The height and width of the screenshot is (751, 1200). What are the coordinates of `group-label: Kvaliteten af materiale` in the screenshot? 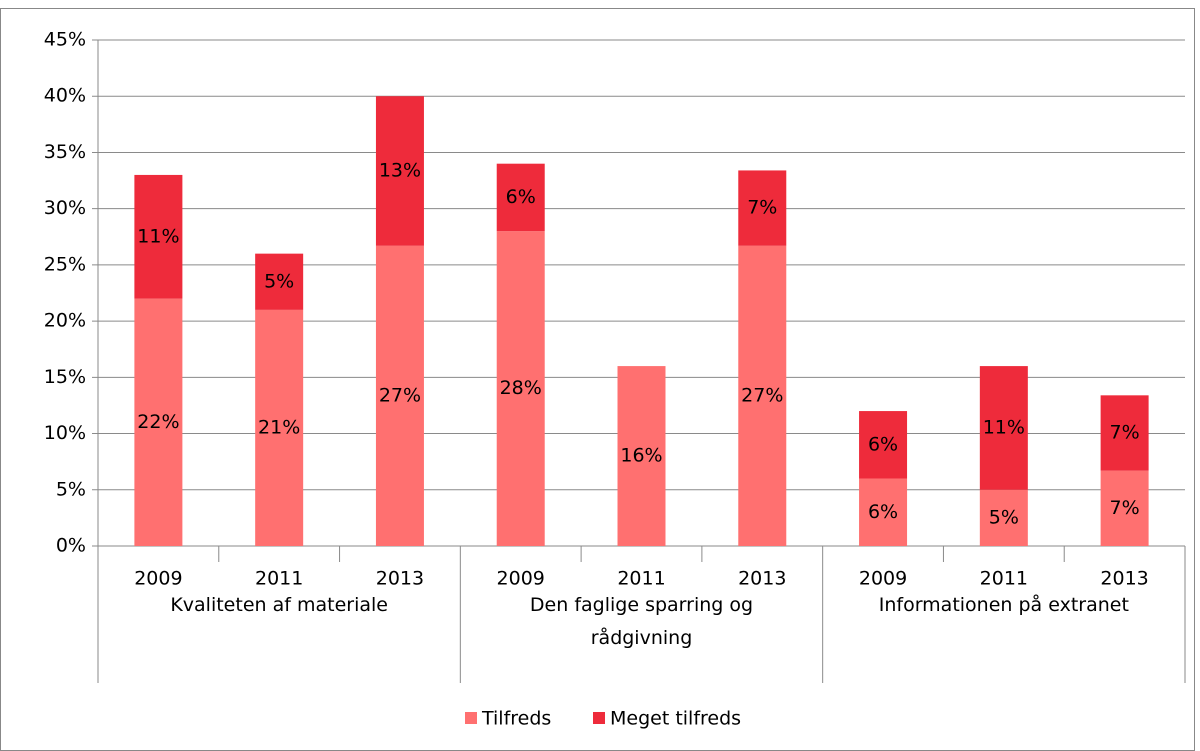 It's located at (279, 605).